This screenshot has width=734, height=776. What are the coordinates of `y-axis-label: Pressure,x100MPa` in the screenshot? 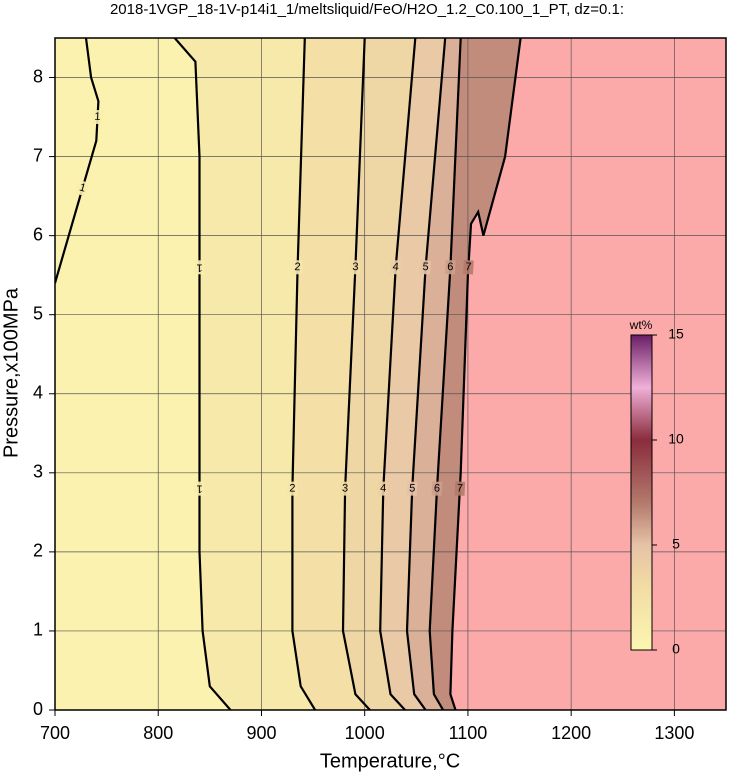 It's located at (11, 372).